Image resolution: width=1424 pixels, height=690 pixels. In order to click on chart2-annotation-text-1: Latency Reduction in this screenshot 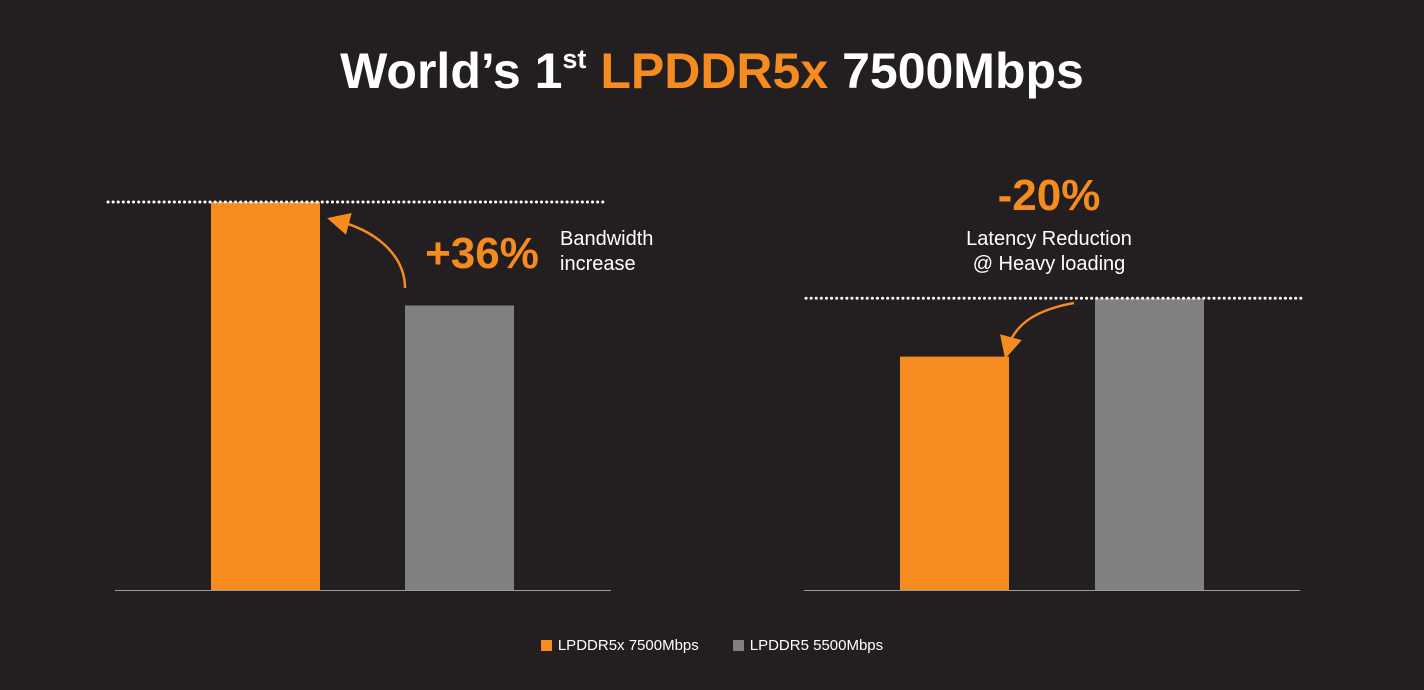, I will do `click(1049, 239)`.